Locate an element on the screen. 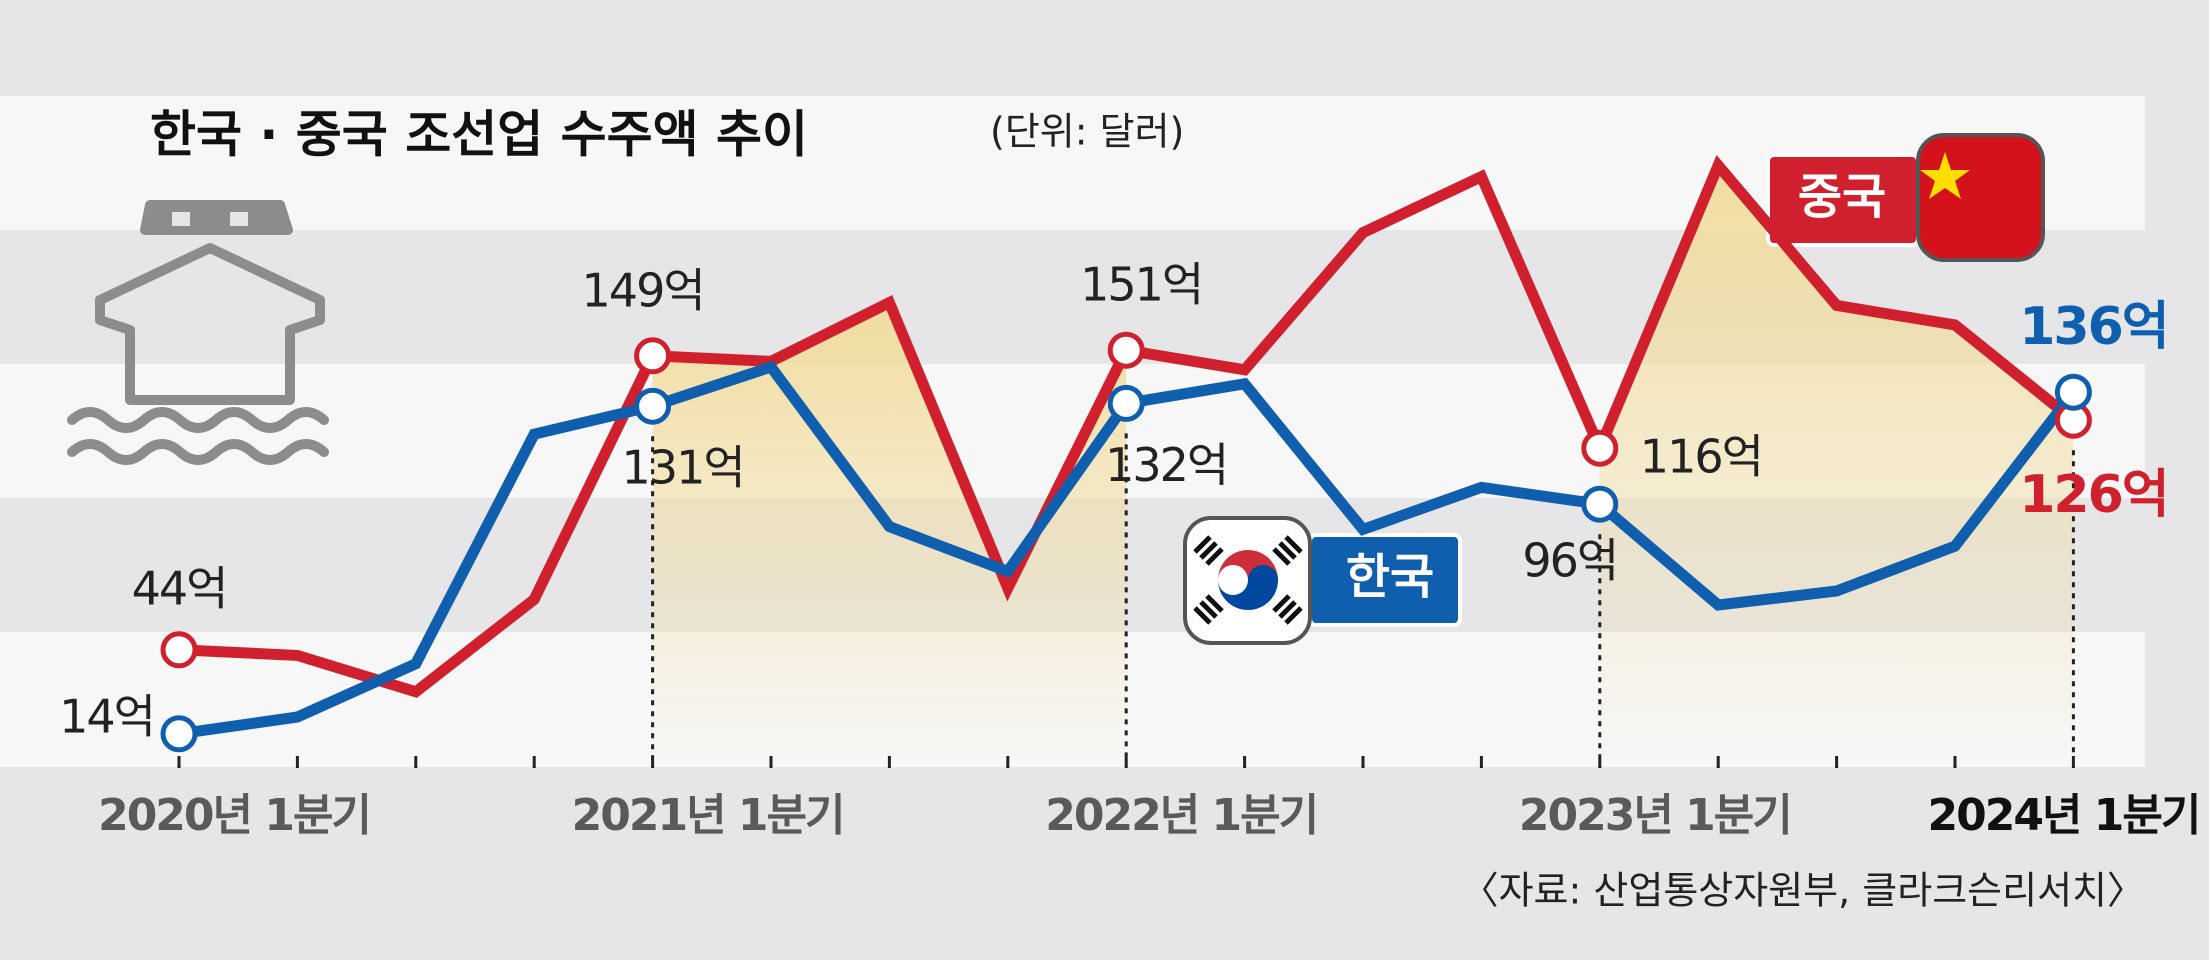 This screenshot has height=960, width=2209. x-tick-label: 2022년 1분기 is located at coordinates (1181, 815).